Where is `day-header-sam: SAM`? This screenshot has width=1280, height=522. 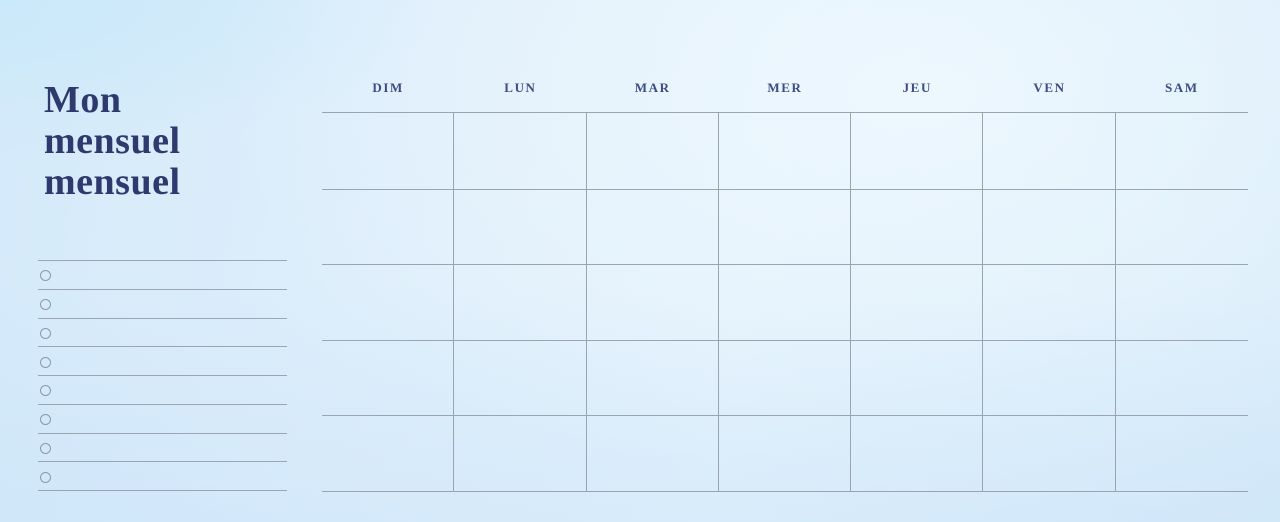 day-header-sam: SAM is located at coordinates (1181, 87).